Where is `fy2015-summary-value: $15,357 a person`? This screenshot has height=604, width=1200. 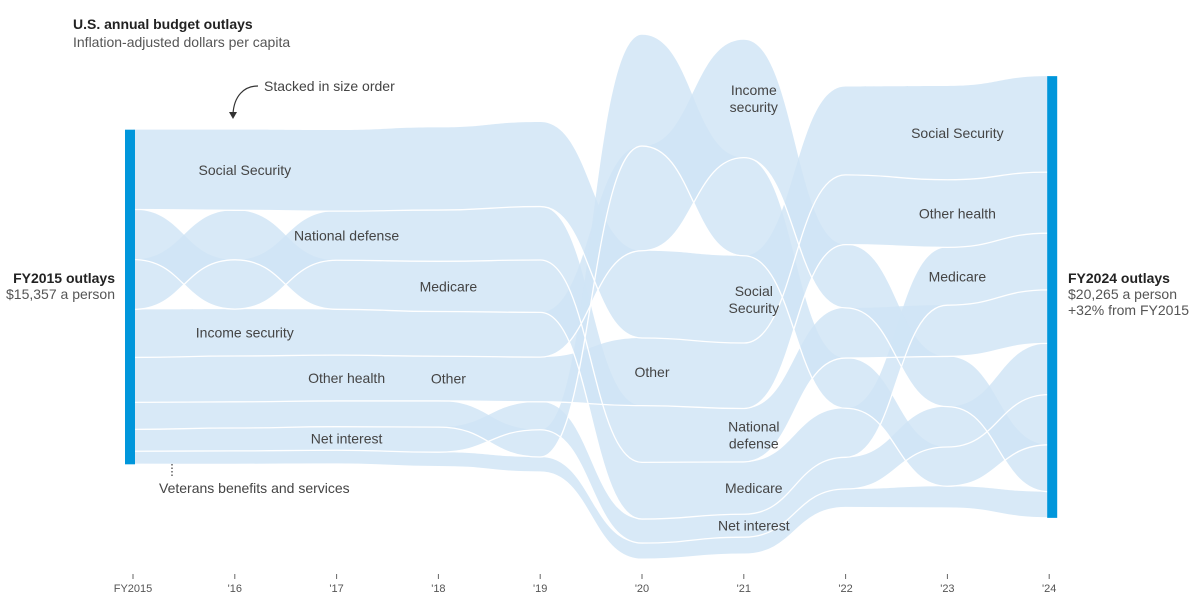 fy2015-summary-value: $15,357 a person is located at coordinates (60, 294).